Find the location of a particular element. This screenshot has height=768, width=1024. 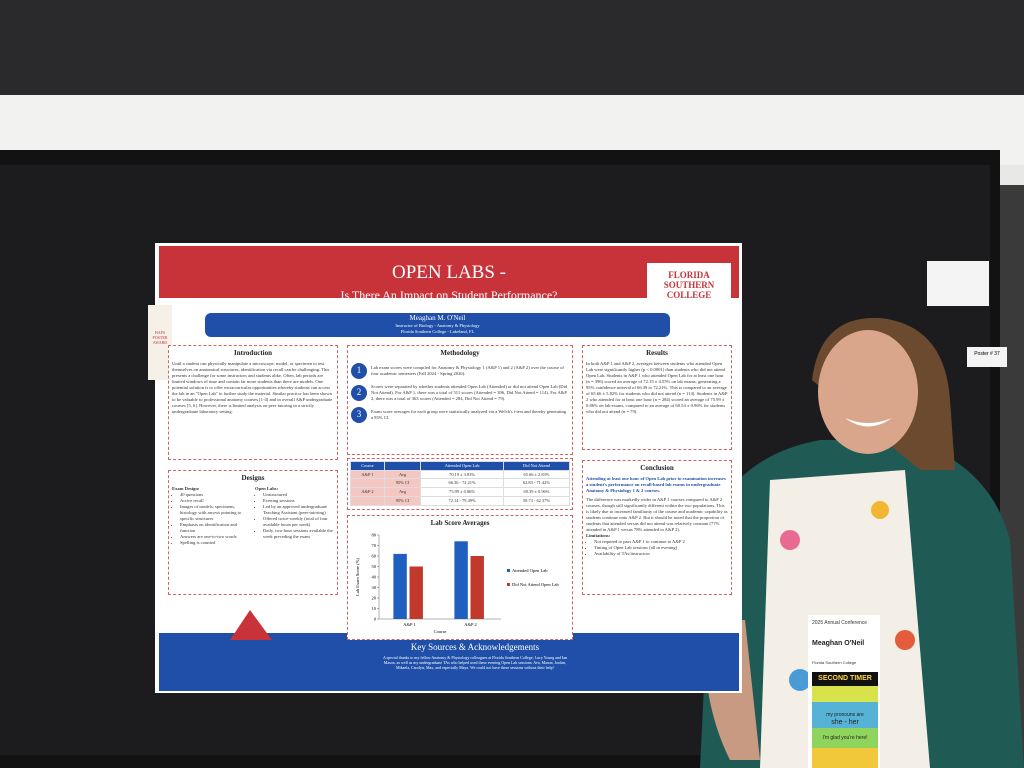

table-cell: 58.73 - 62.37% is located at coordinates (536, 500).